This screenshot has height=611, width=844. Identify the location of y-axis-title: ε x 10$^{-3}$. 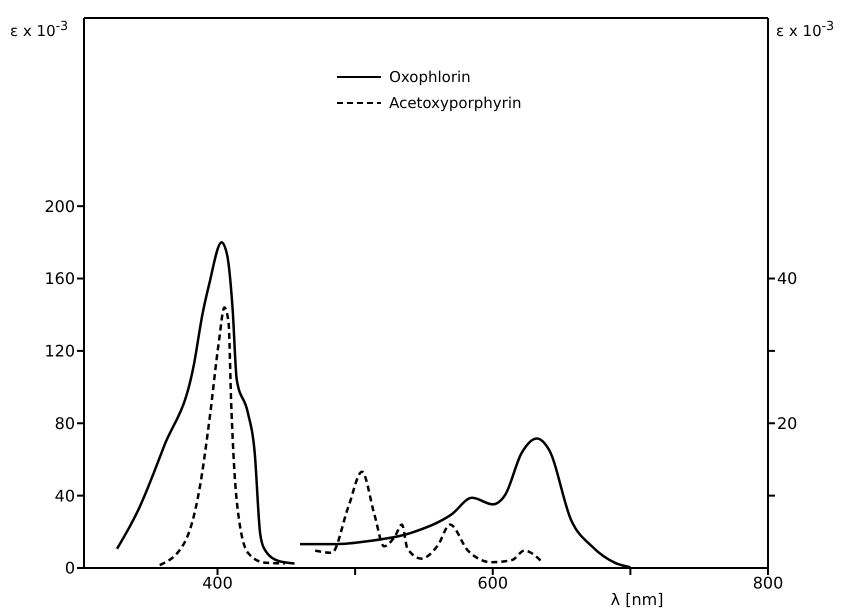
(39, 29).